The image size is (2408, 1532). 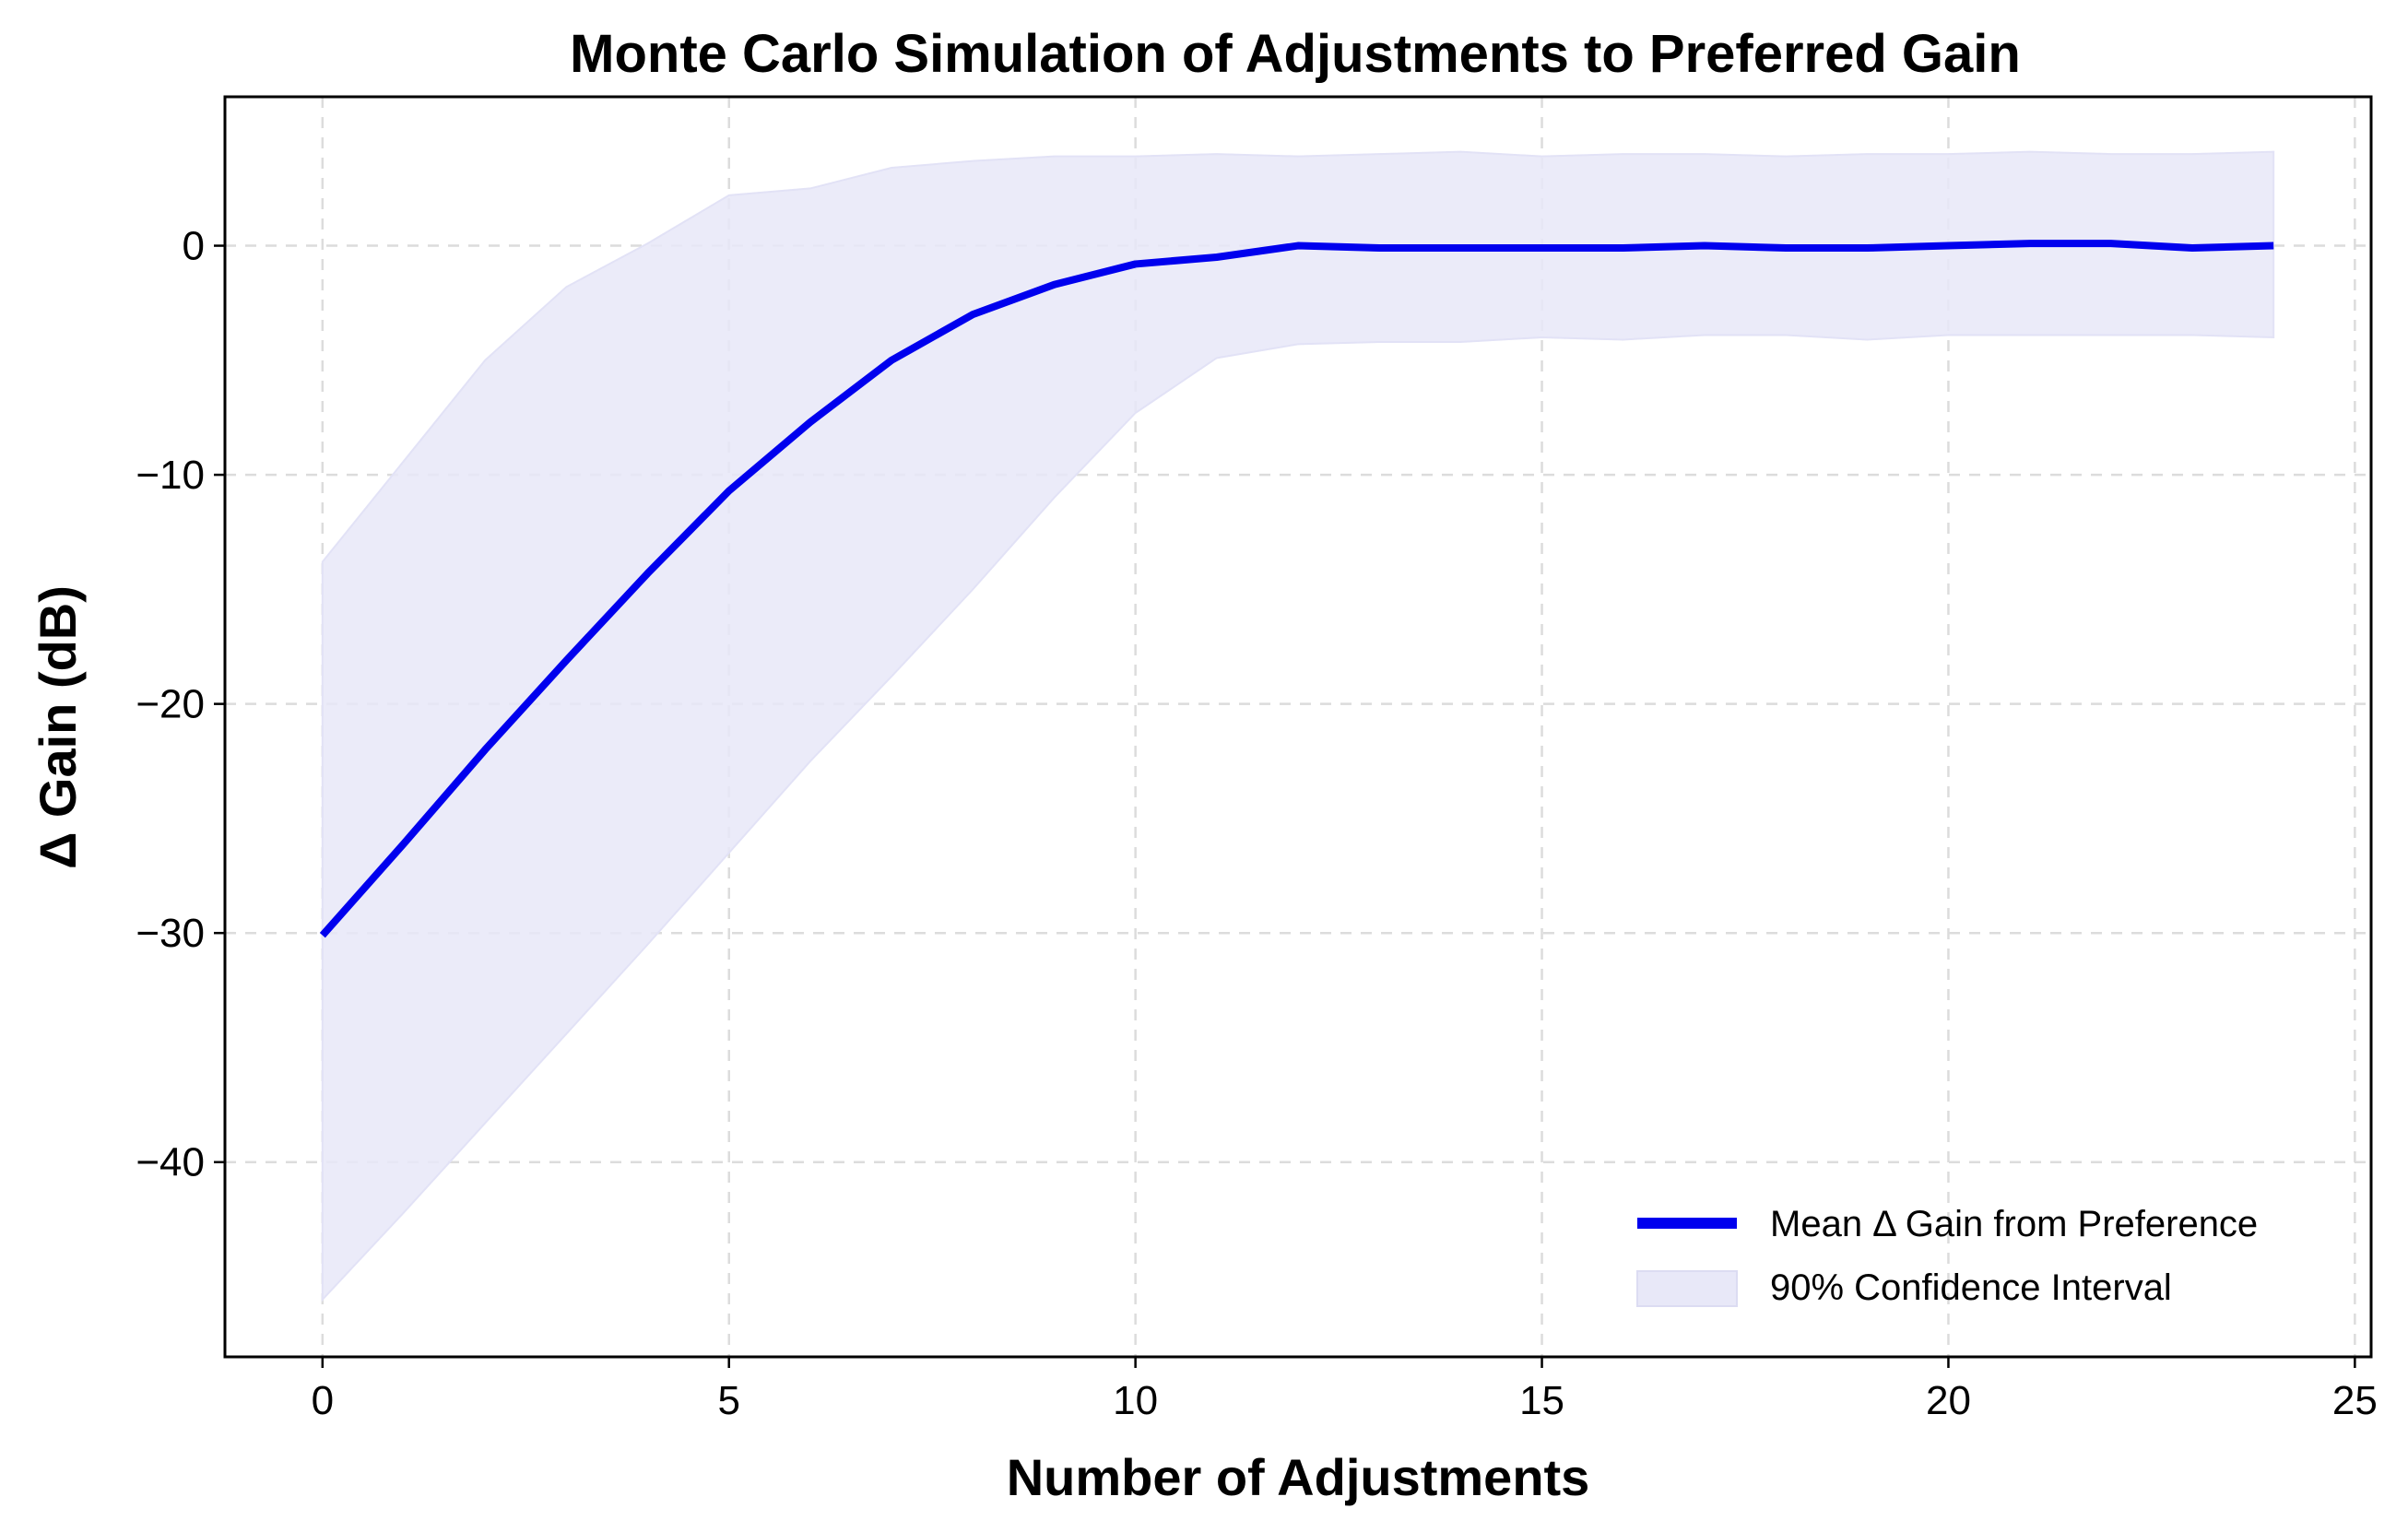 I want to click on y-axis-label: Δ Gain (dB), so click(x=58, y=727).